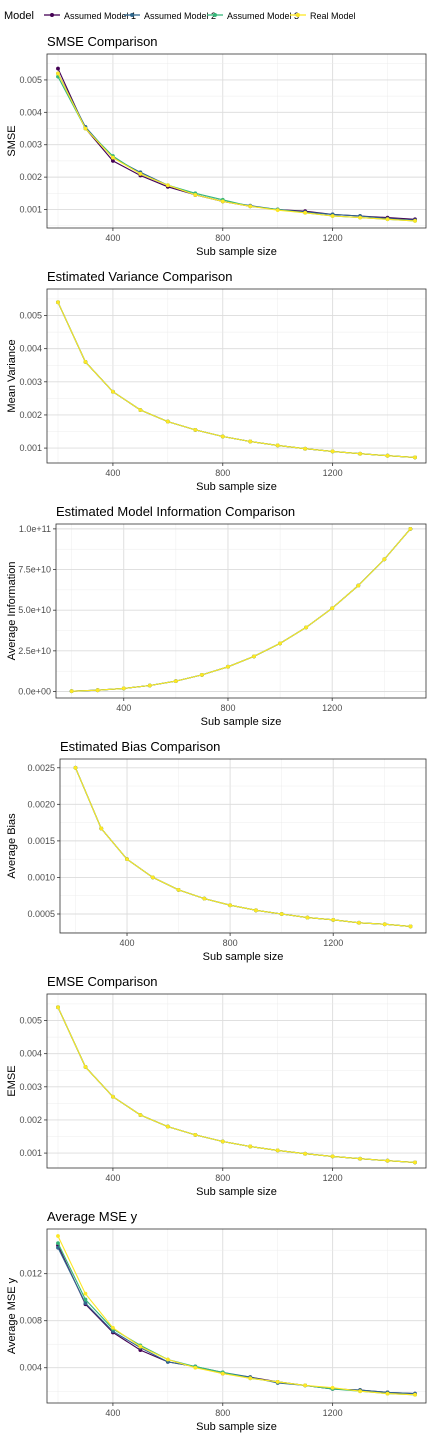  What do you see at coordinates (12, 1080) in the screenshot?
I see `y-axis-label: EMSE` at bounding box center [12, 1080].